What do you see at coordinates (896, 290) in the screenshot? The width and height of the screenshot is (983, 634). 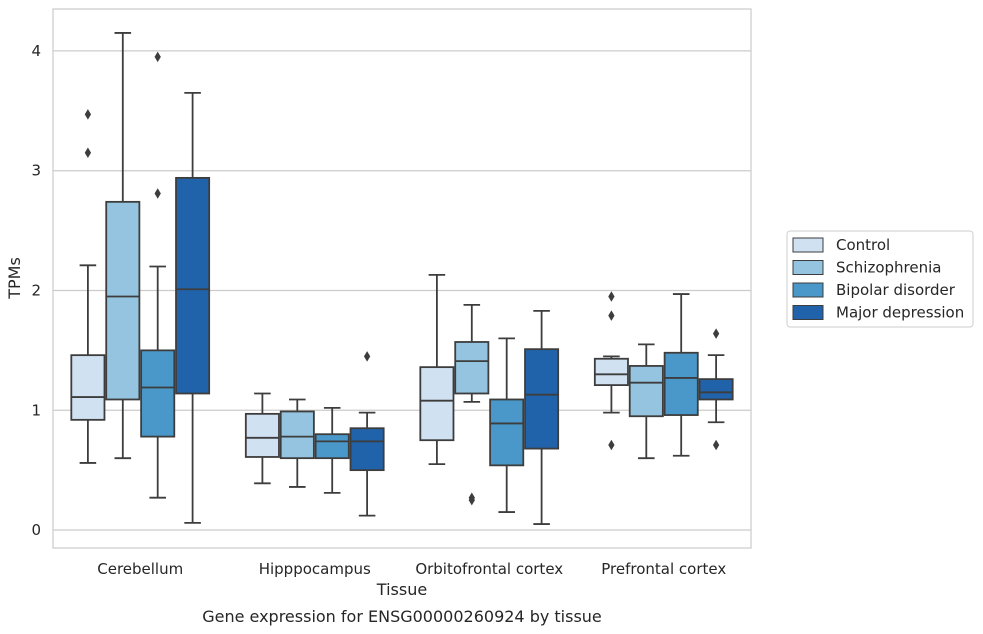 I see `legend-label: Bipolar disorder` at bounding box center [896, 290].